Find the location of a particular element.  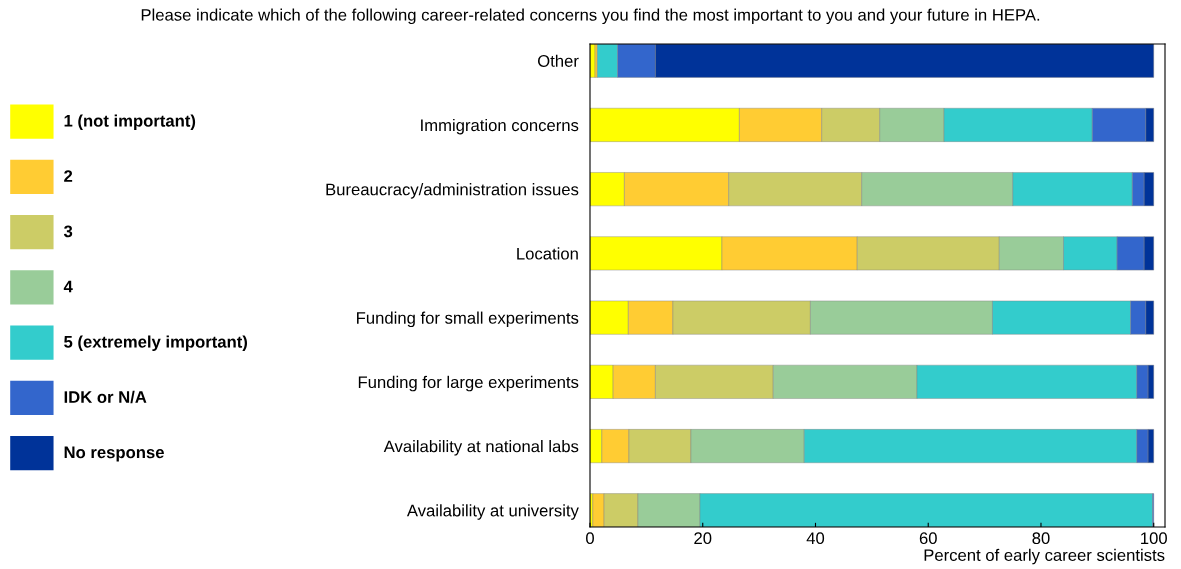

legend-label: 5 (extremely important) is located at coordinates (156, 343).